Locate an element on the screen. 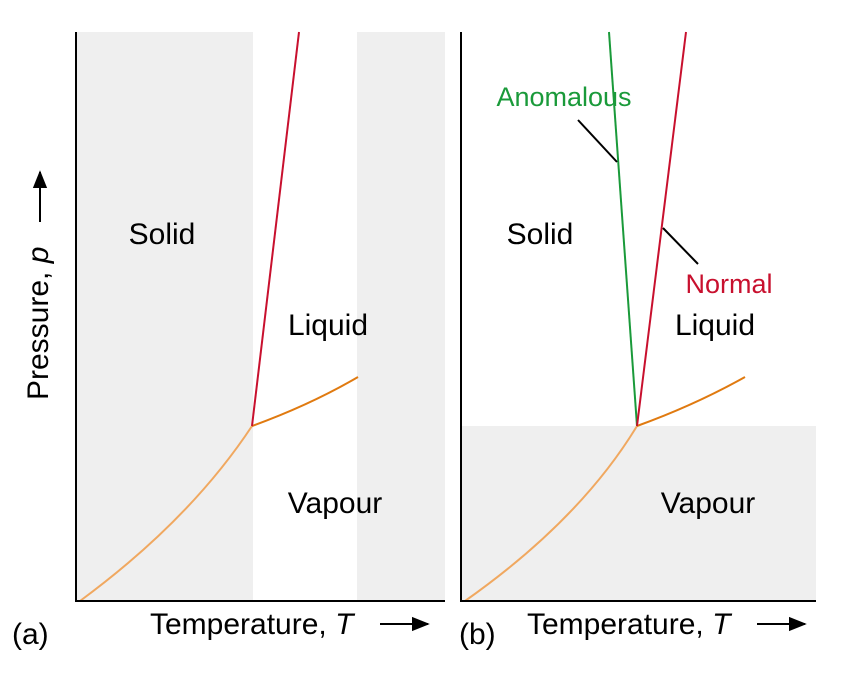  vapour-region is located at coordinates (638, 513).